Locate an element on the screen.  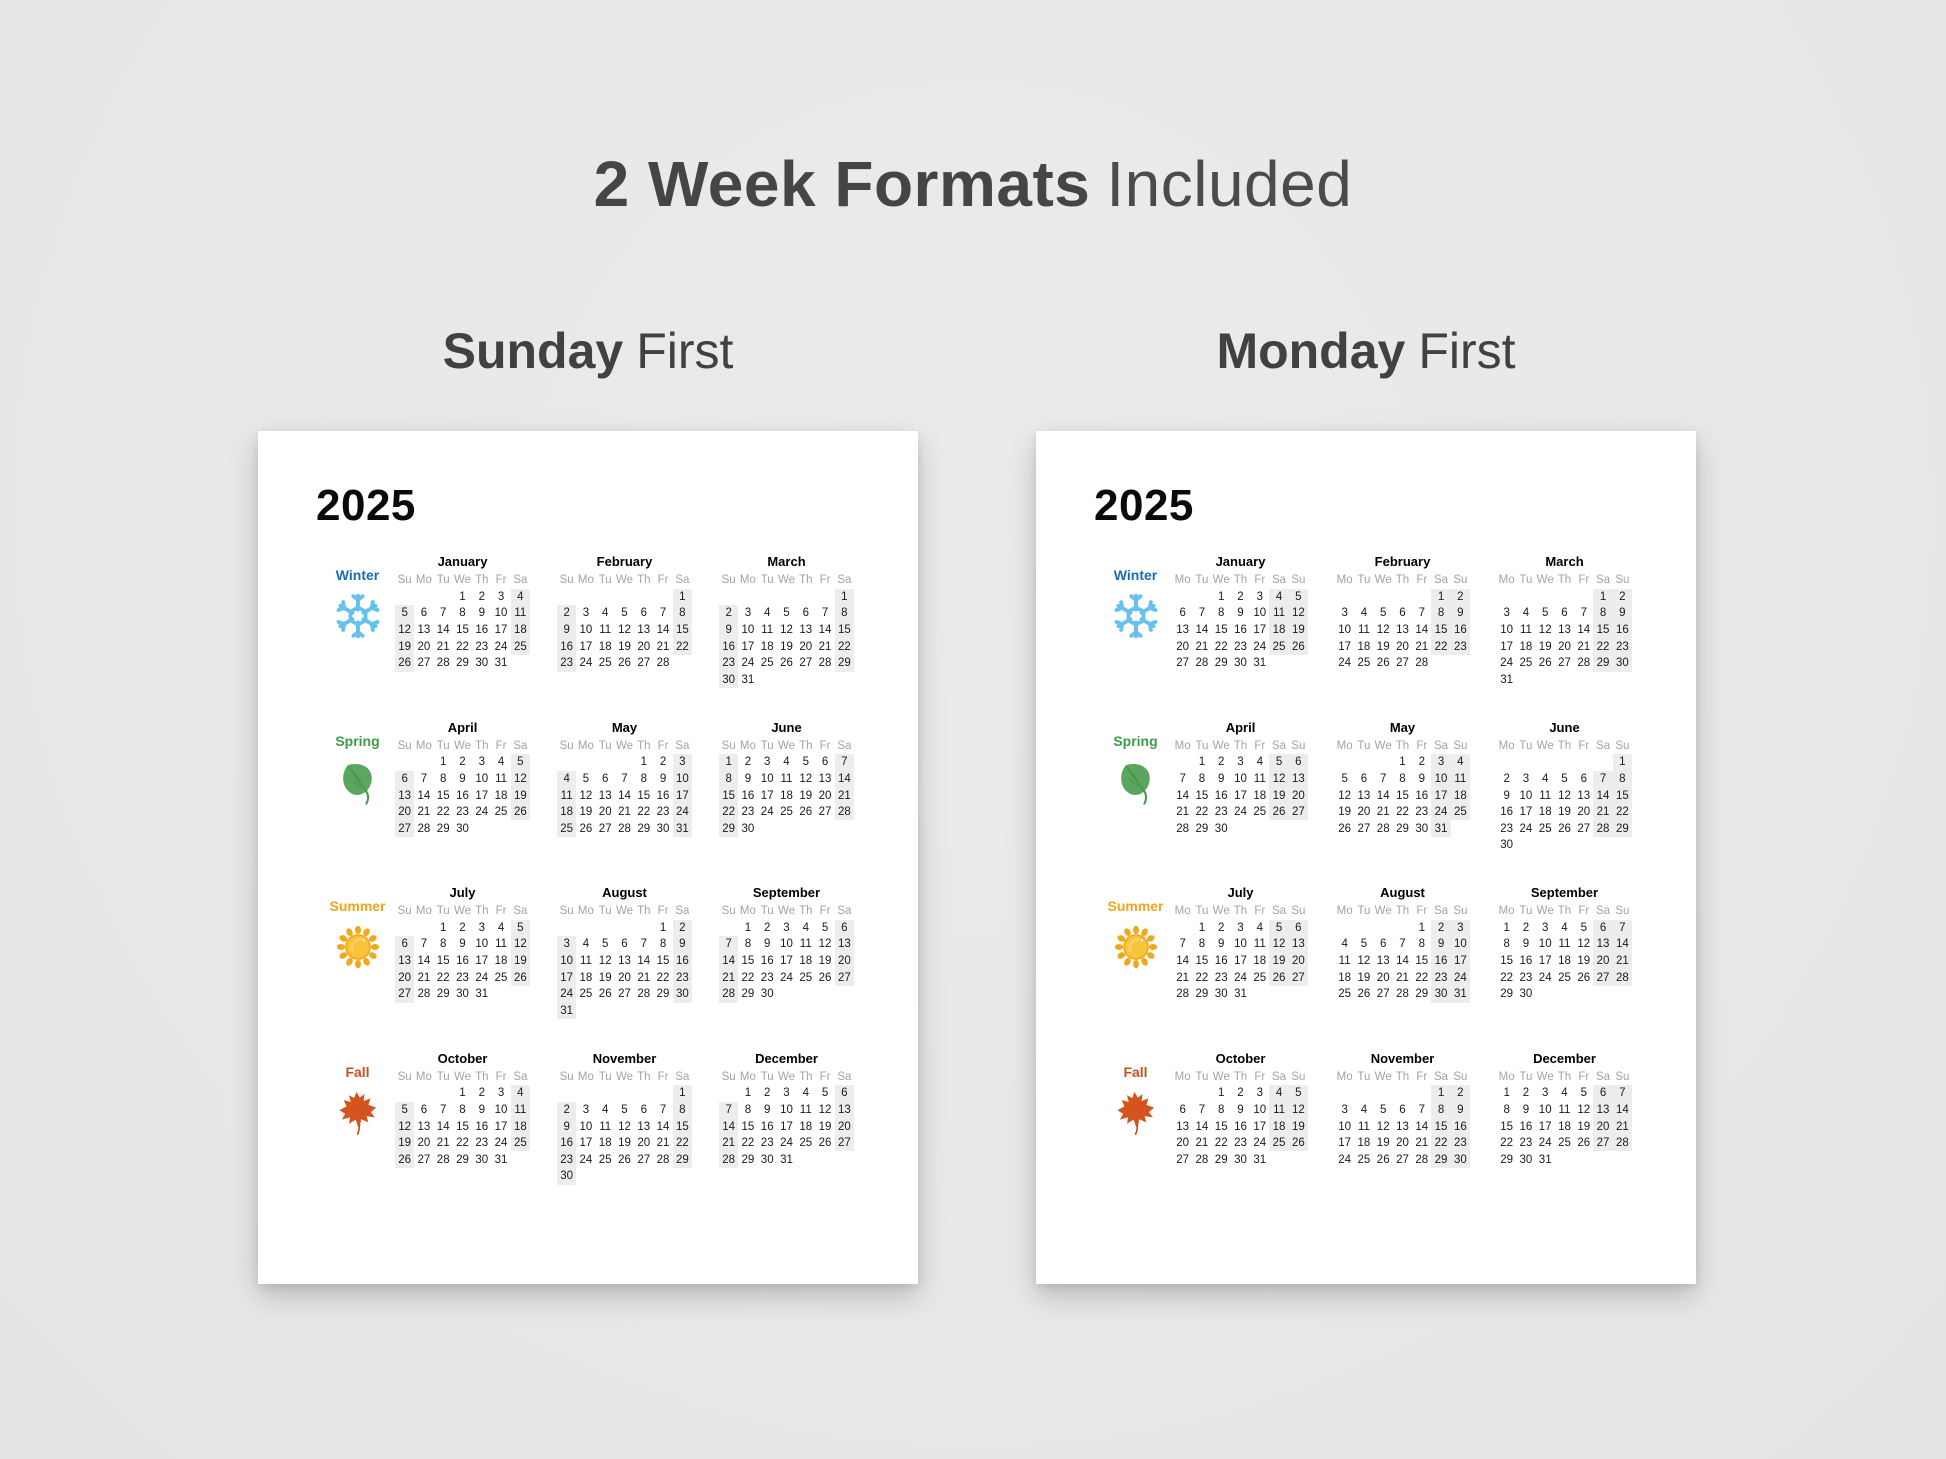
day-cell: 8 is located at coordinates (1402, 778).